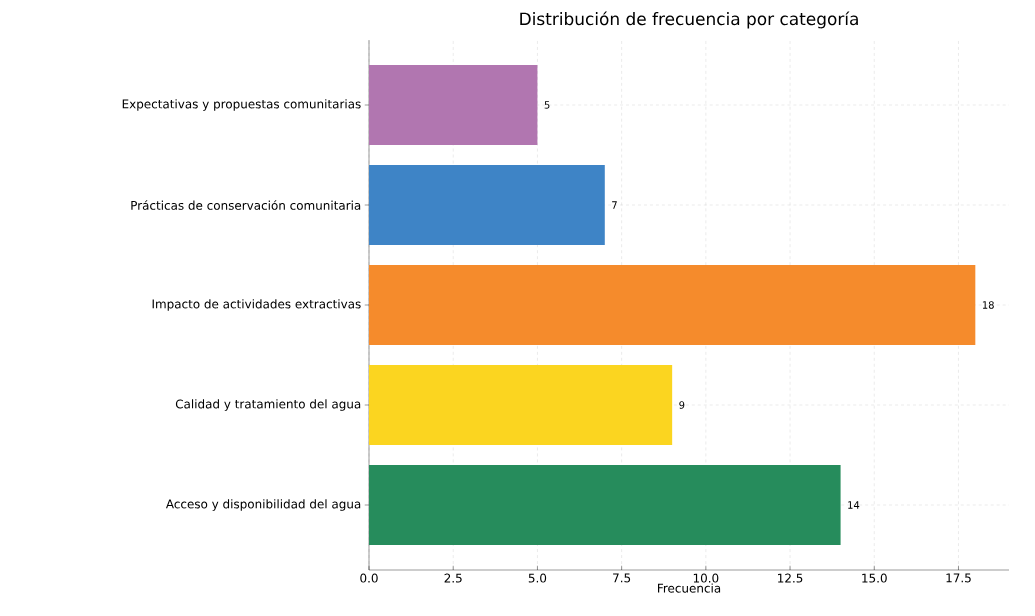 This screenshot has height=616, width=1035. I want to click on x-tick-label: 7.5, so click(622, 578).